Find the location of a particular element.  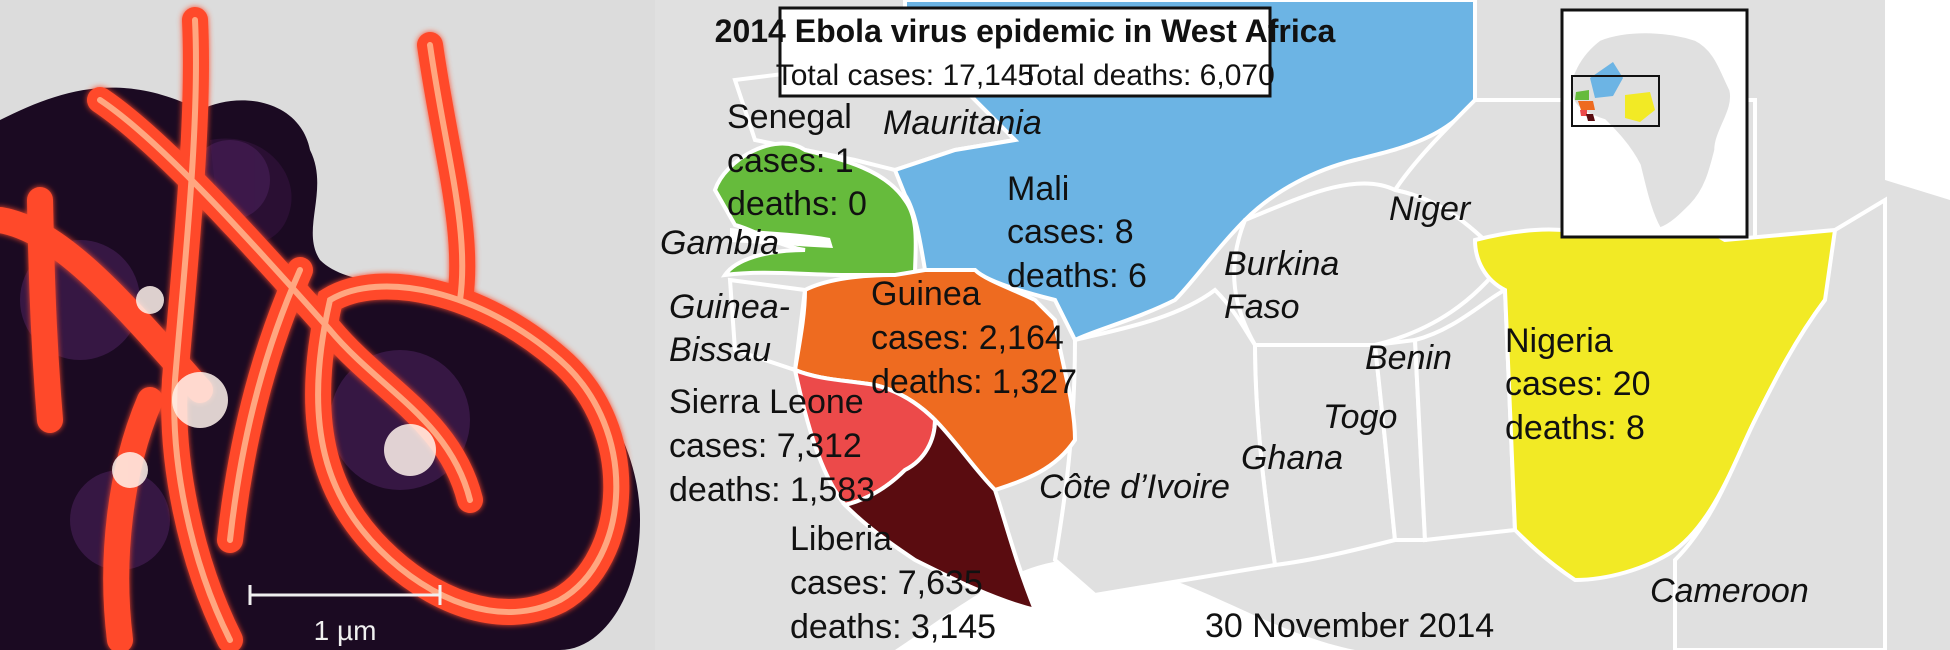

burkina-faso-label-1: Burkina is located at coordinates (1281, 264).